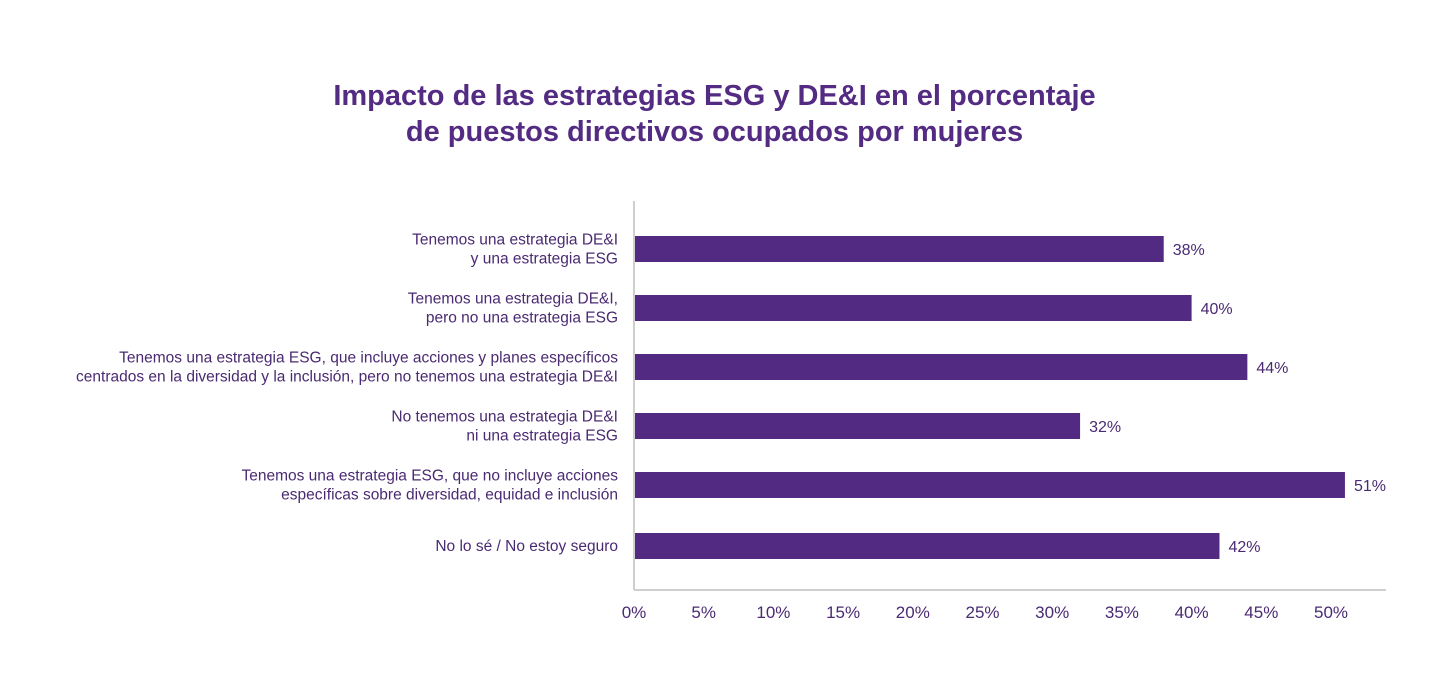 The width and height of the screenshot is (1429, 694). Describe the element at coordinates (1052, 612) in the screenshot. I see `x-tick-label: 30%` at that location.